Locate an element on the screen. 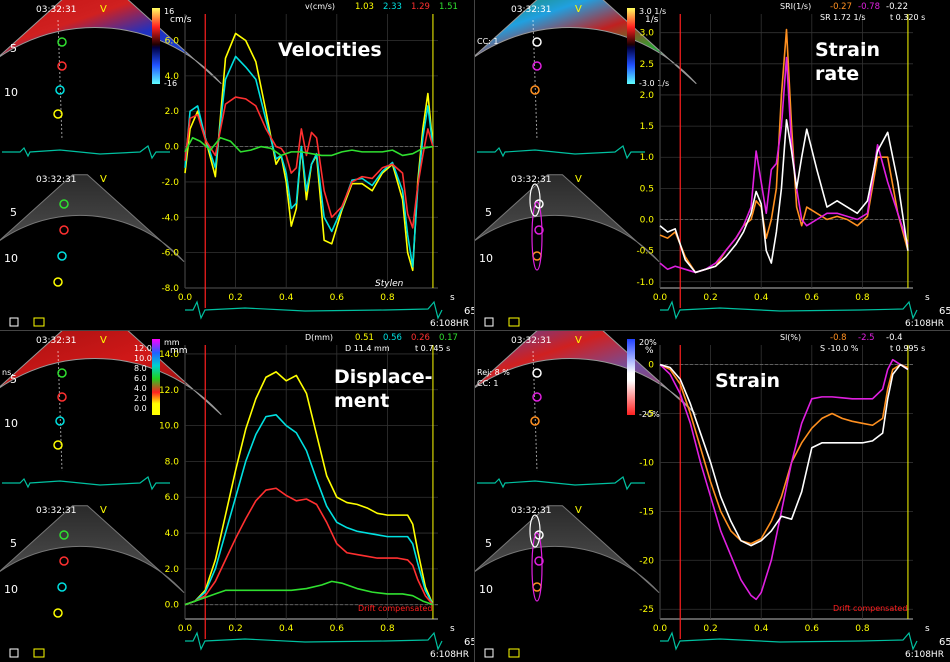 The height and width of the screenshot is (662, 950). header-time: t 0.320 s is located at coordinates (907, 17).